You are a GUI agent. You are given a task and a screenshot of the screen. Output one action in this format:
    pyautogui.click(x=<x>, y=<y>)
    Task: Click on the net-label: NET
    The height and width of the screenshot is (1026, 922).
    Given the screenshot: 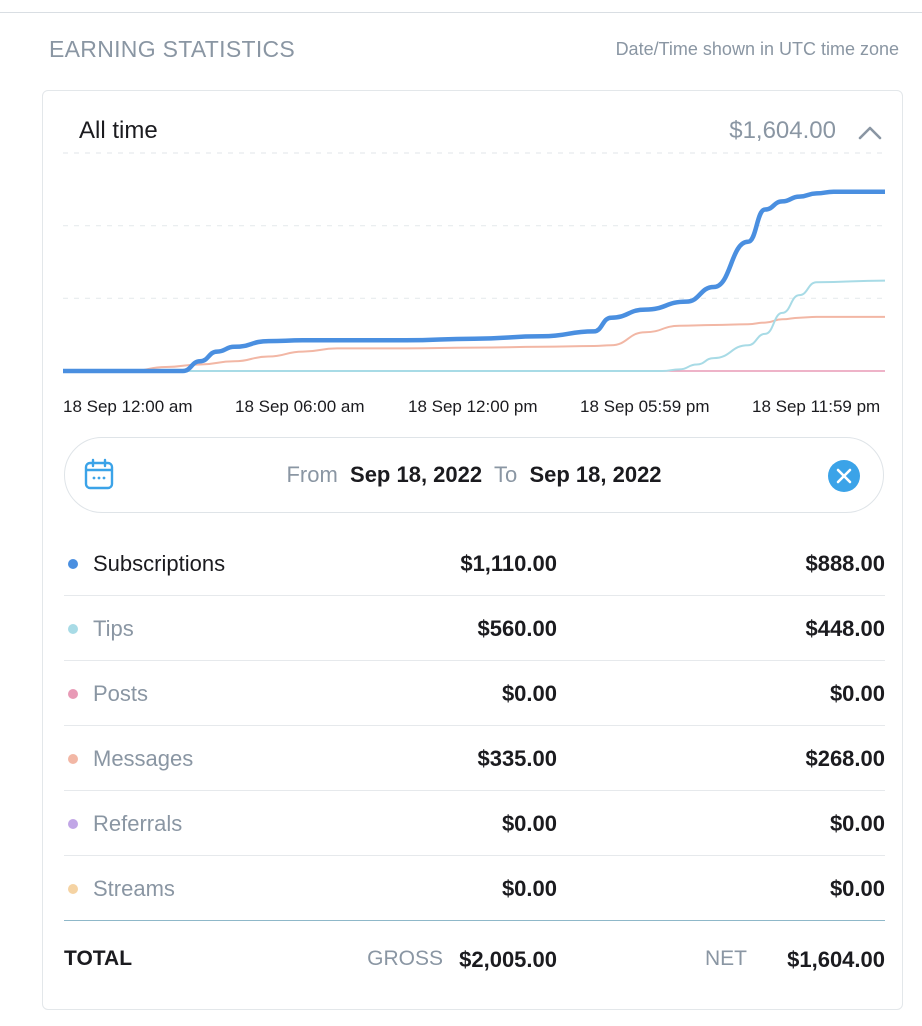 What is the action you would take?
    pyautogui.click(x=726, y=958)
    